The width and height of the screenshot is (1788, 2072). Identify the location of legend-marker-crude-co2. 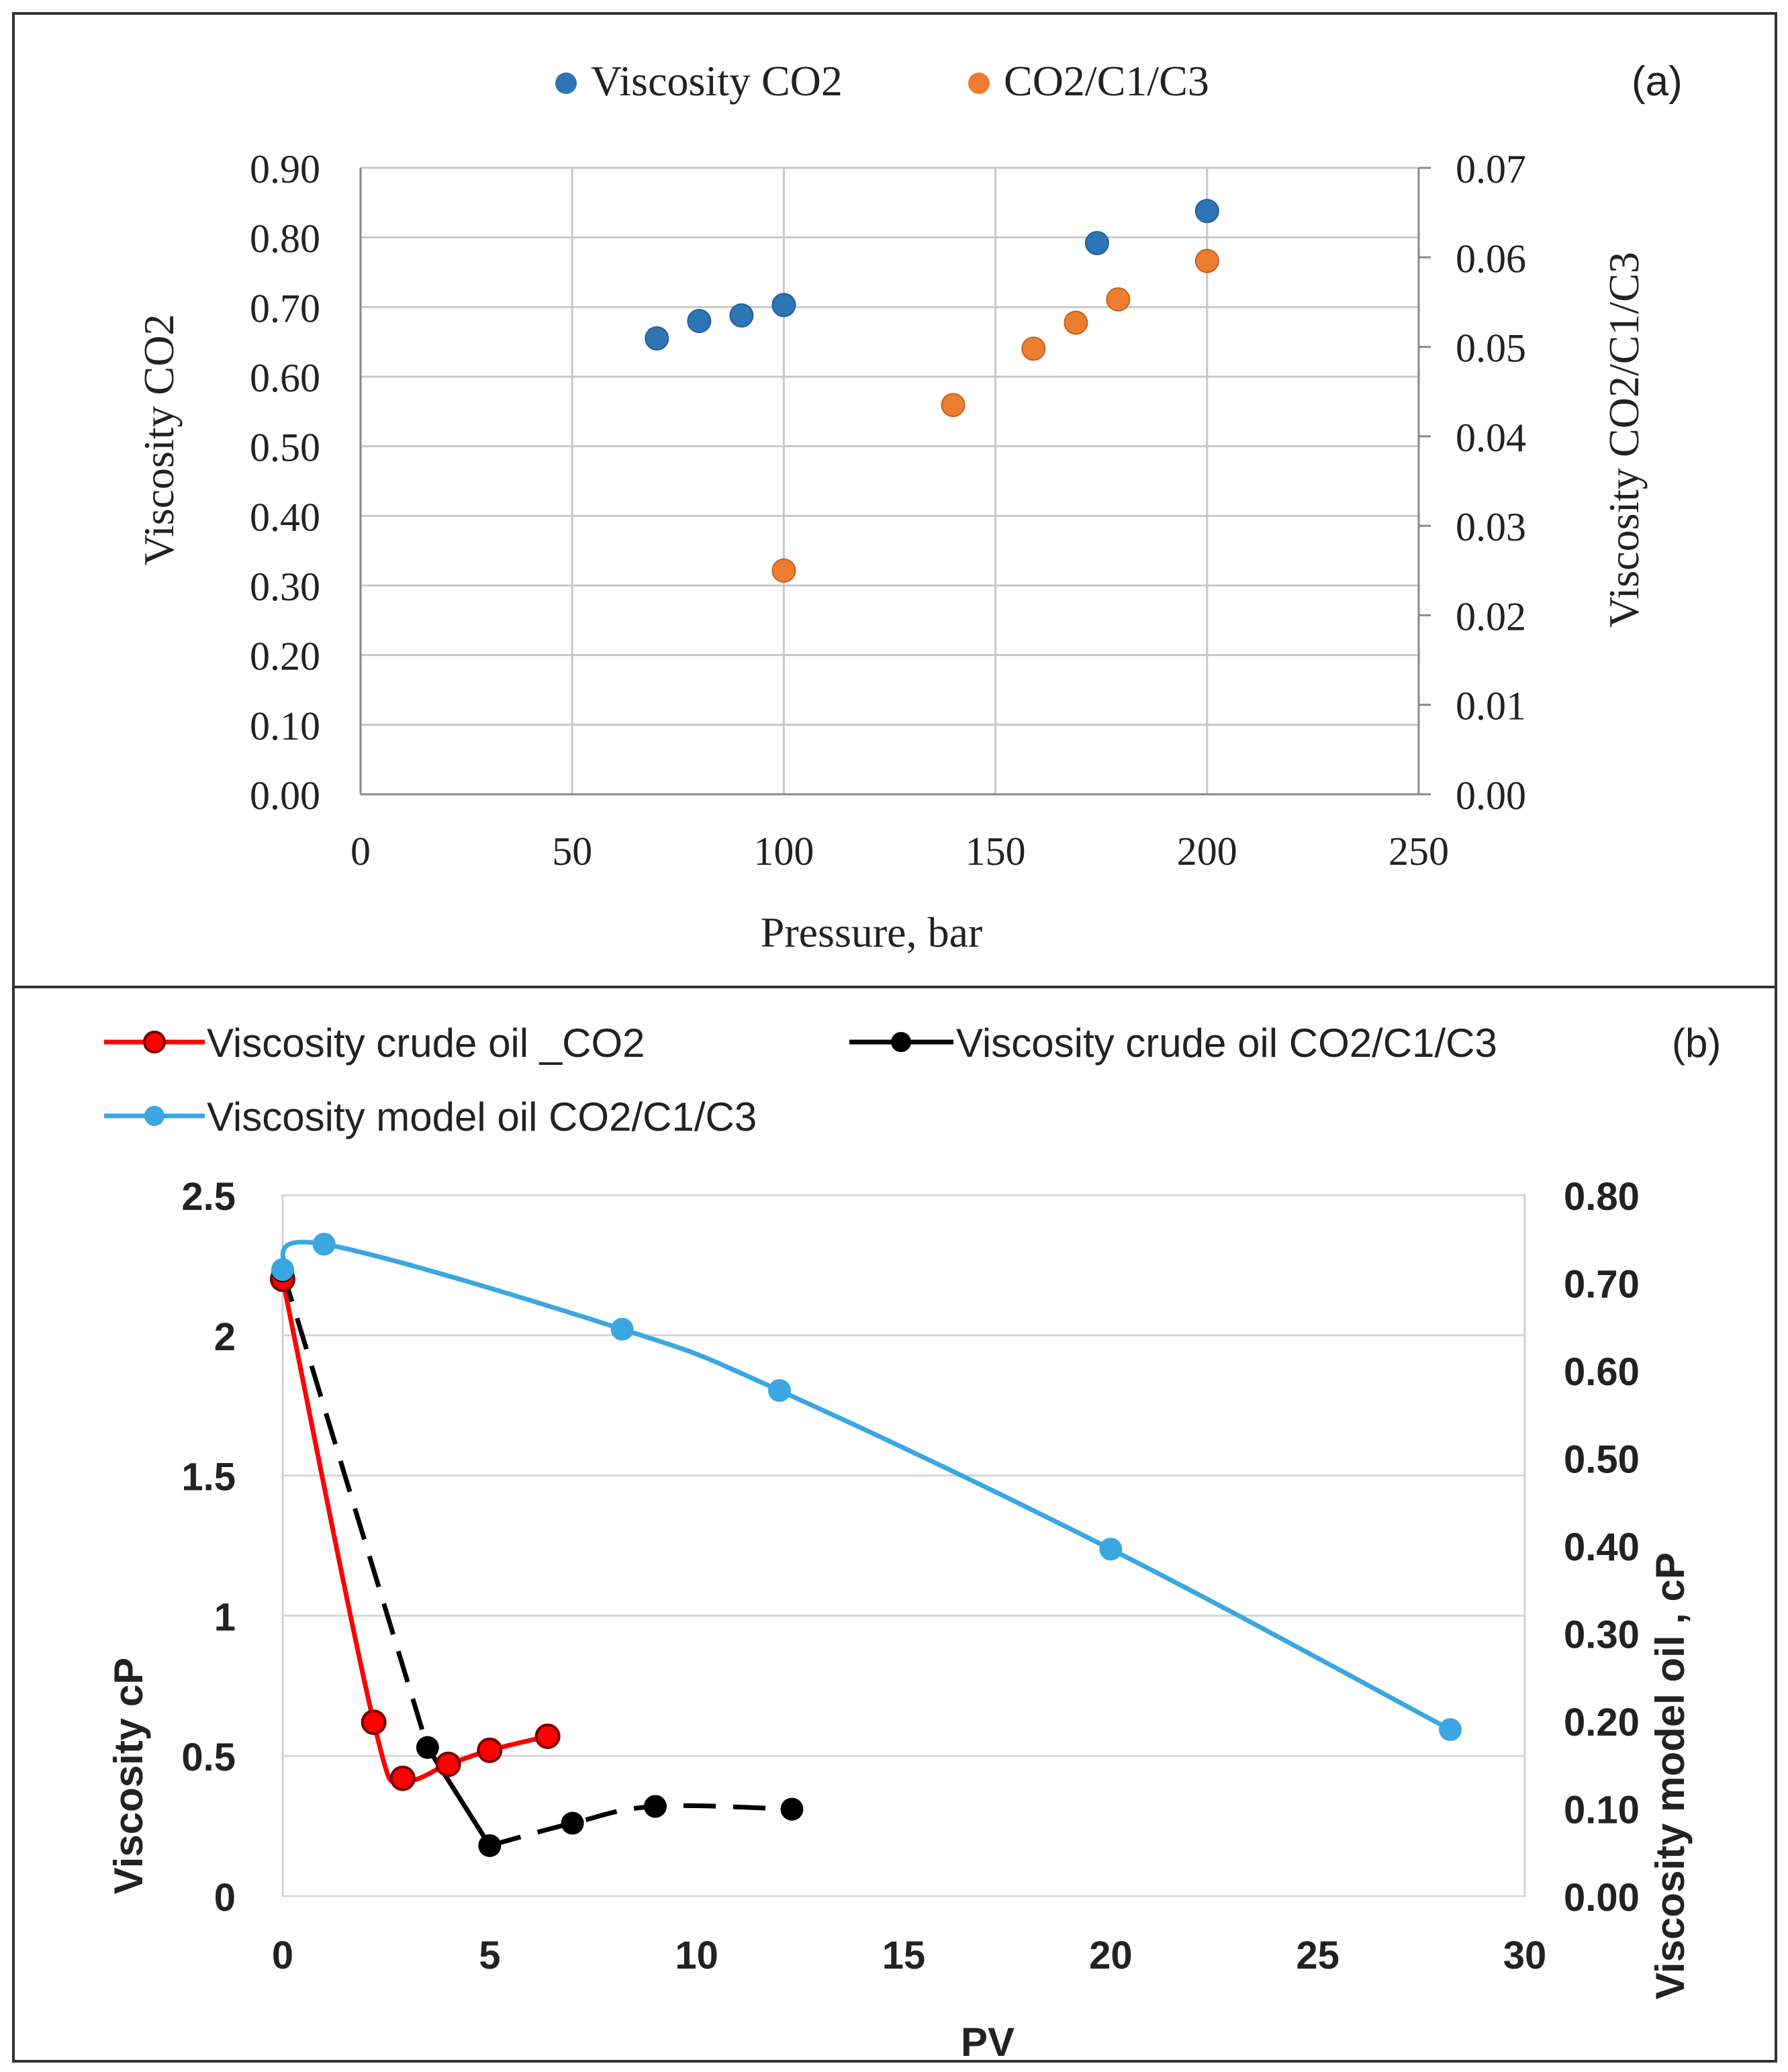
(154, 1042).